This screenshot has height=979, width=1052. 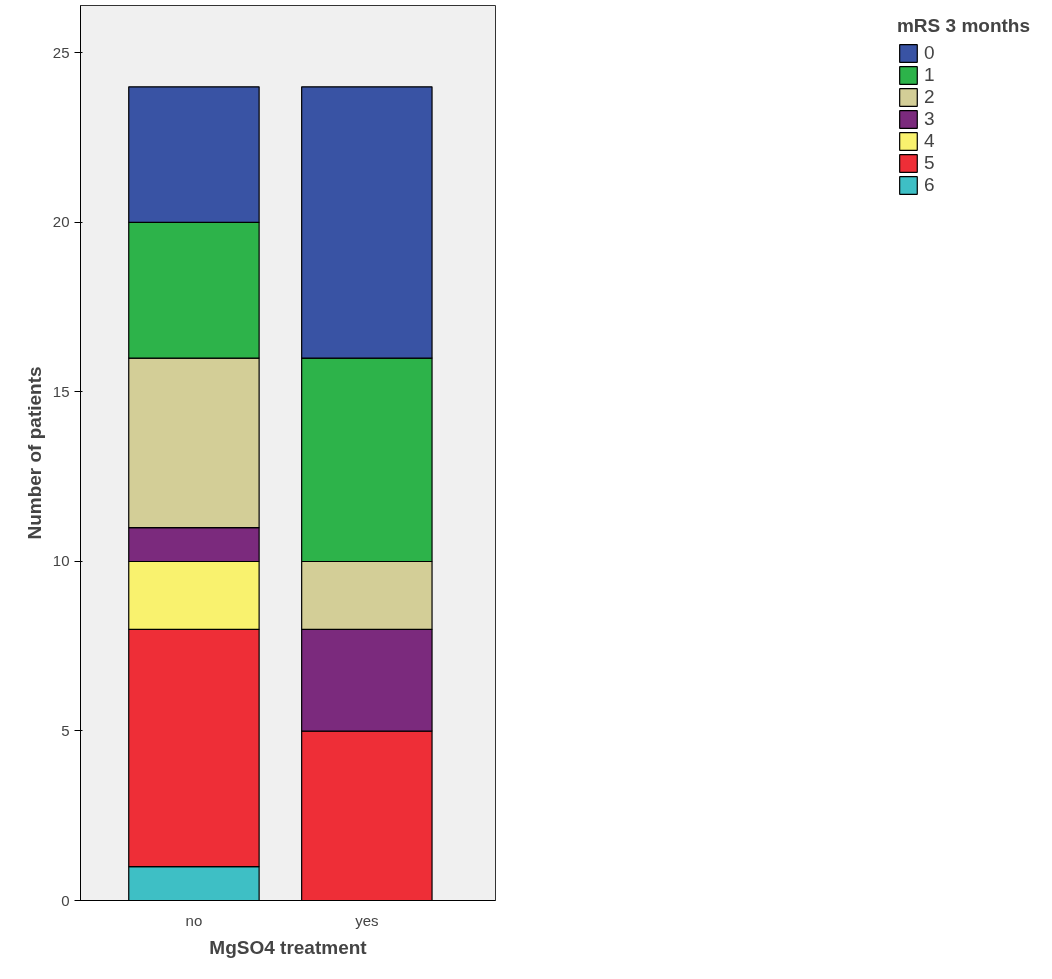 What do you see at coordinates (61, 222) in the screenshot?
I see `y-tick-label: 20` at bounding box center [61, 222].